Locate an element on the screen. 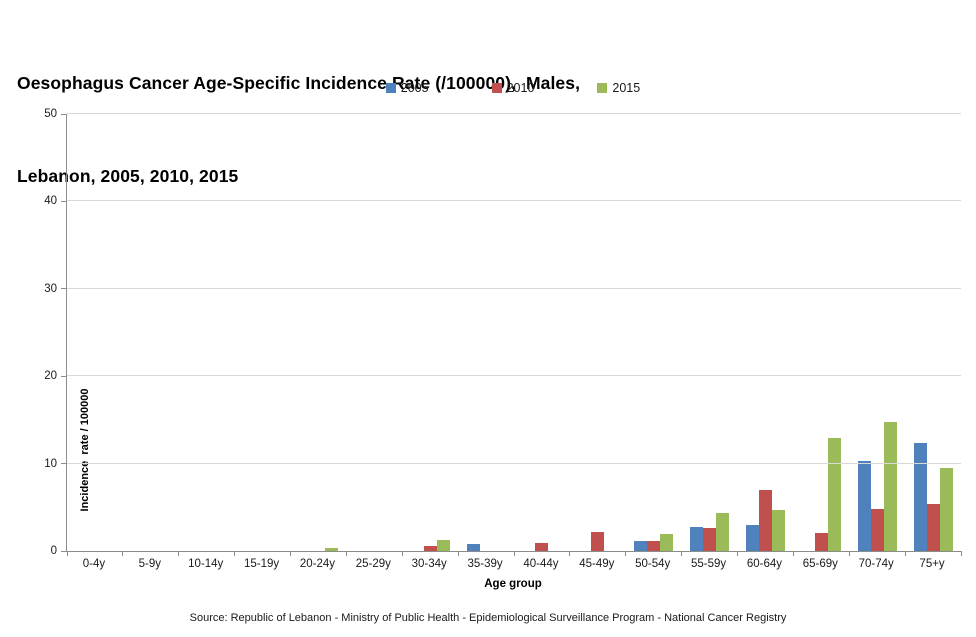 The width and height of the screenshot is (976, 637). y-tick-label-0: 0 is located at coordinates (53, 551).